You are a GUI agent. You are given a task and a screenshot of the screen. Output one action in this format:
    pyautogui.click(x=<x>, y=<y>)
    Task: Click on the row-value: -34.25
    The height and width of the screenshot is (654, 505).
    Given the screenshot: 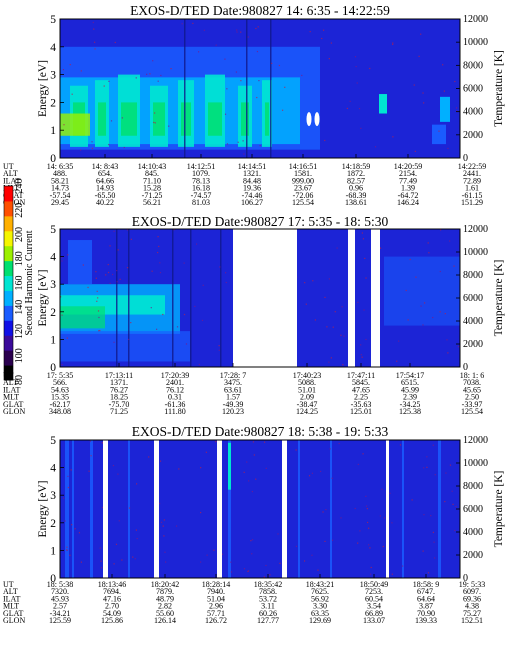 What is the action you would take?
    pyautogui.click(x=410, y=404)
    